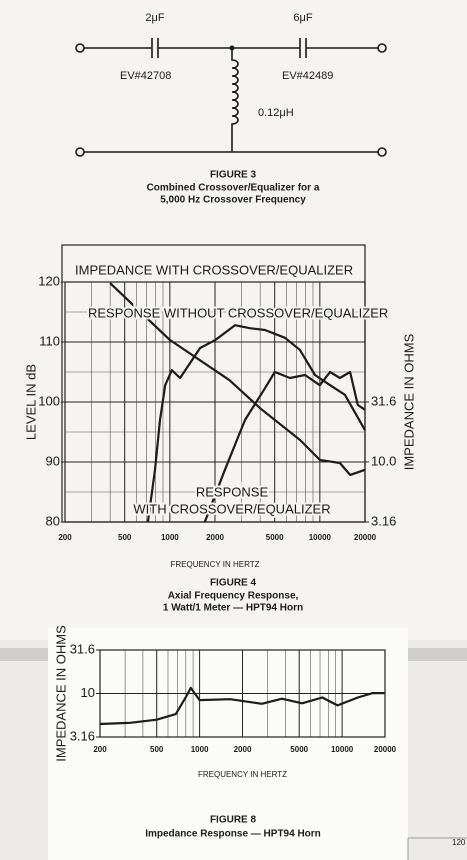 The height and width of the screenshot is (860, 467). What do you see at coordinates (232, 491) in the screenshot?
I see `series-label: RESPONSE` at bounding box center [232, 491].